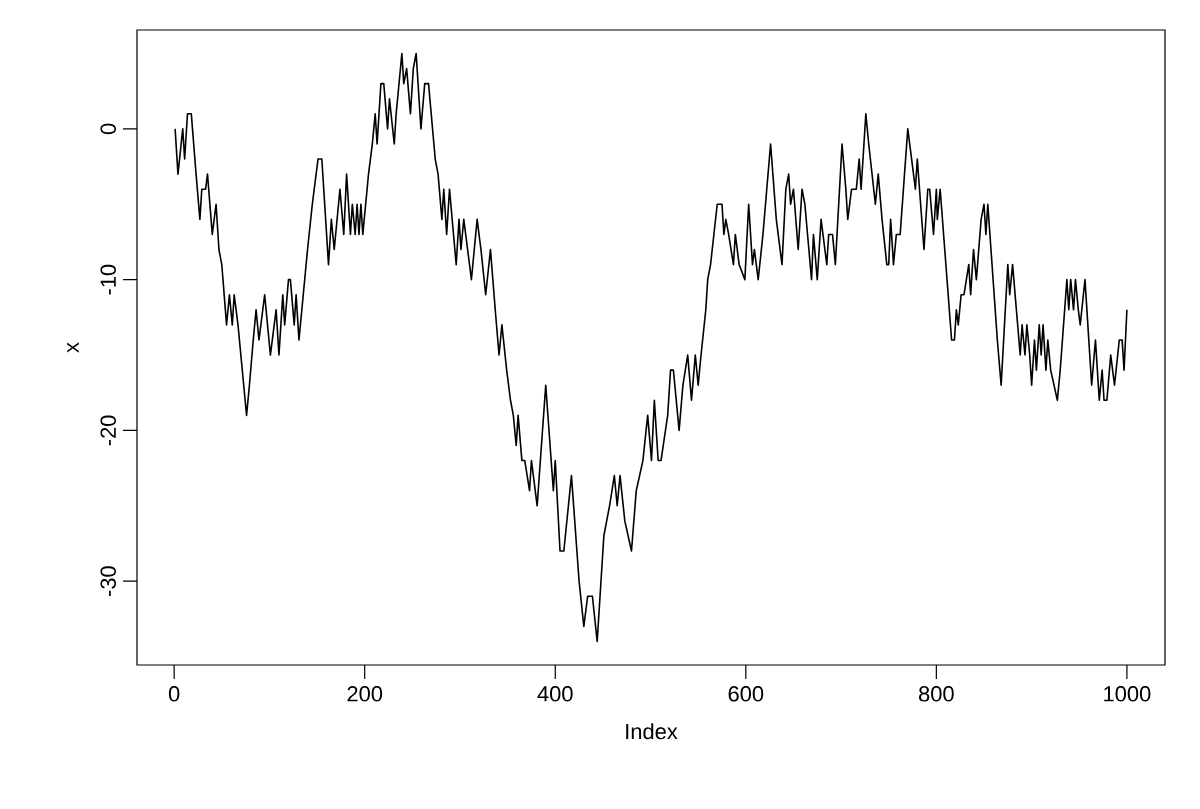  Describe the element at coordinates (555, 694) in the screenshot. I see `x-tick-label: 400` at that location.